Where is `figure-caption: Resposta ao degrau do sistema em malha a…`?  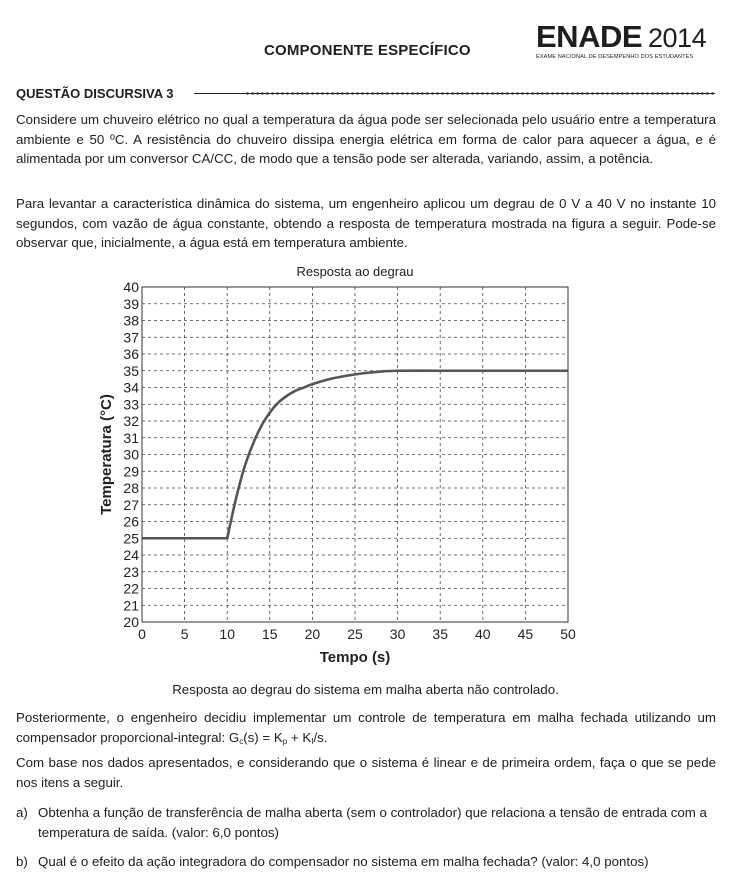
figure-caption: Resposta ao degrau do sistema em malha a… is located at coordinates (365, 689).